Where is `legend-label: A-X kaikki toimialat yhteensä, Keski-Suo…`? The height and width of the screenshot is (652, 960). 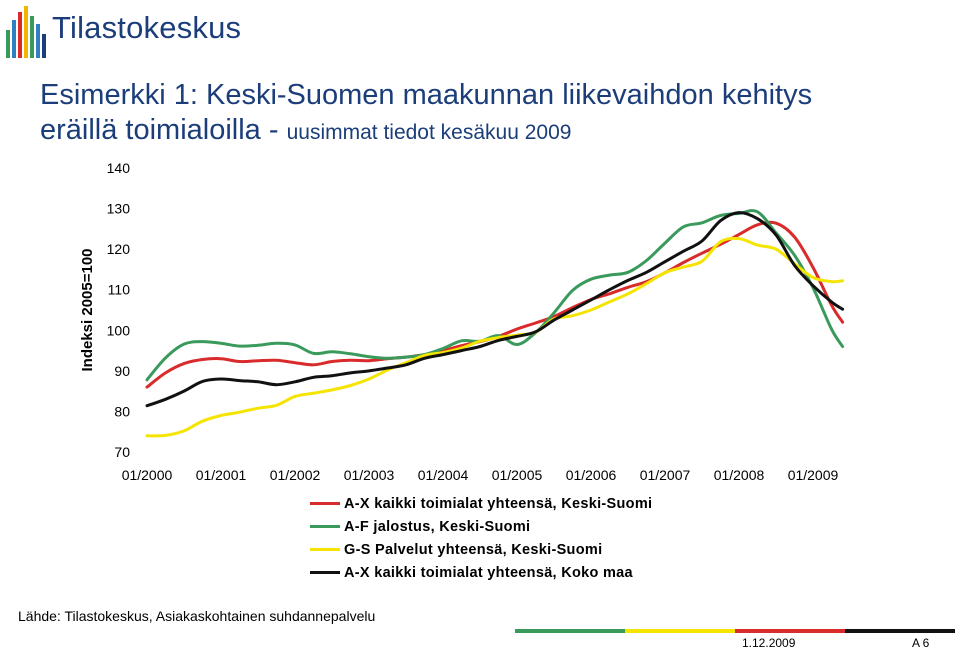
legend-label: A-X kaikki toimialat yhteensä, Keski-Suo… is located at coordinates (498, 503).